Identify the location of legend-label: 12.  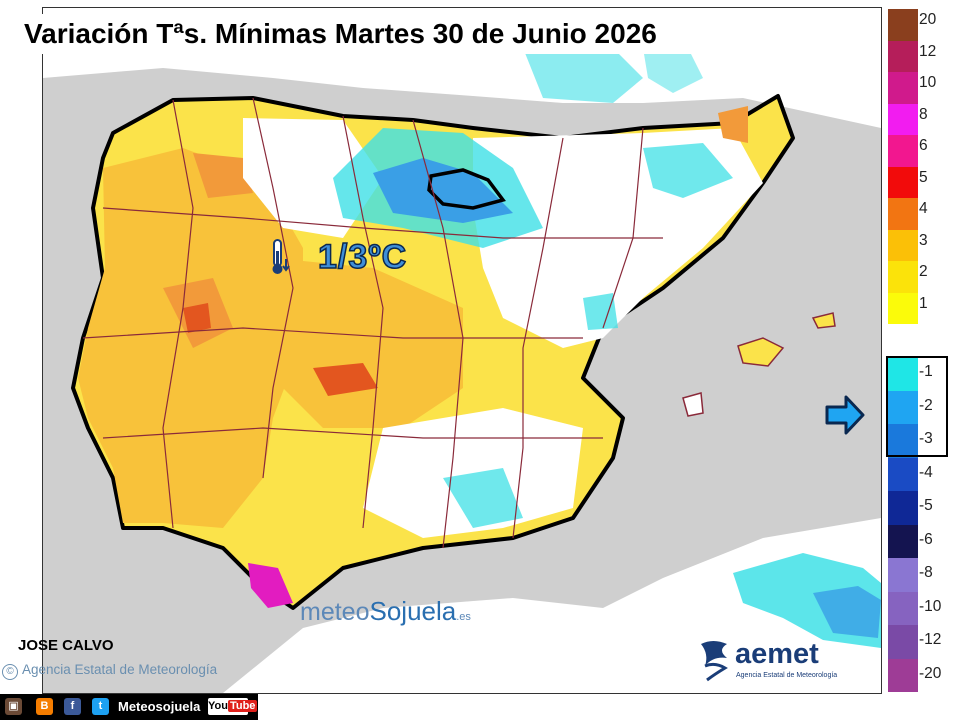
(928, 51).